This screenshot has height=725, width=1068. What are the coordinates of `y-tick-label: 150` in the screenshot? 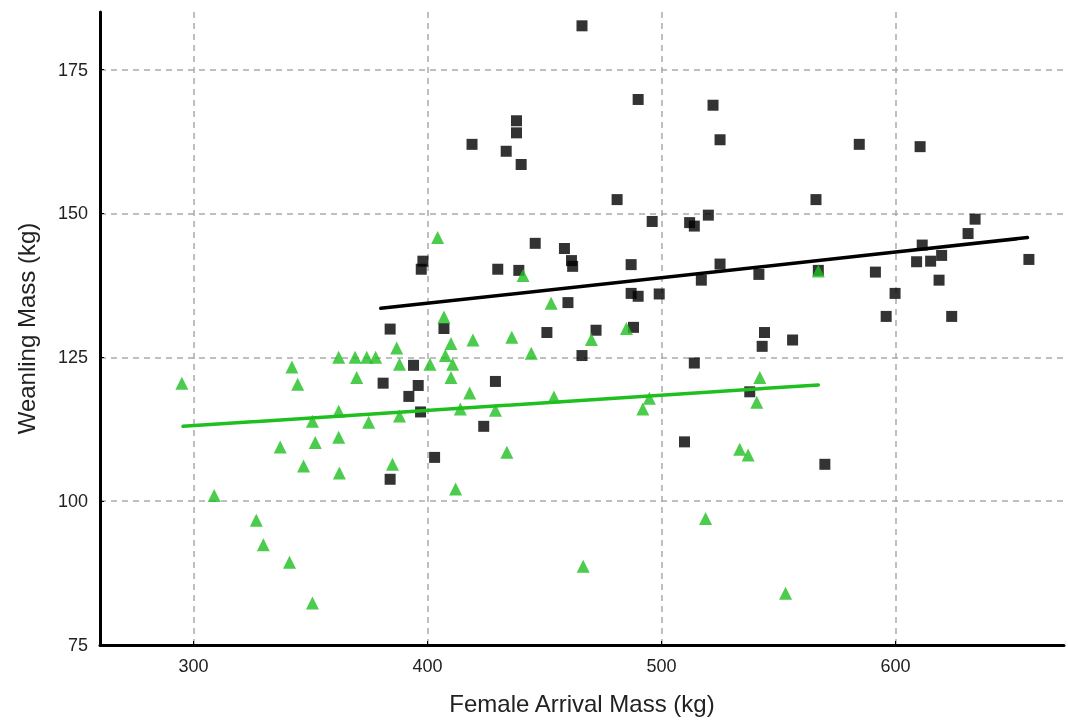 It's located at (72, 213).